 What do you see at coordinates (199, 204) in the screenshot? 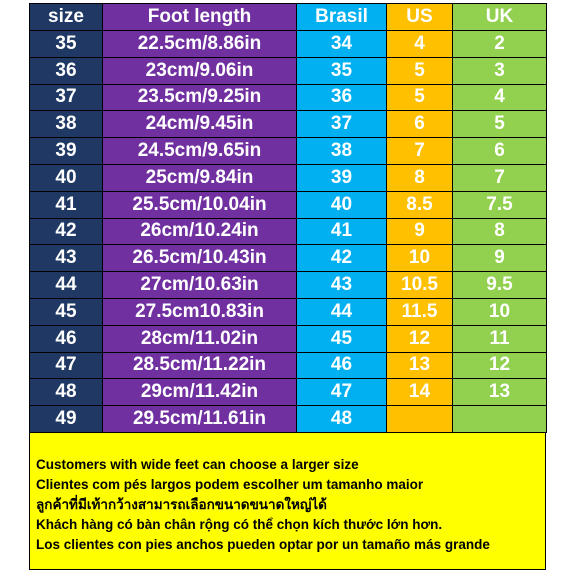
I see `table-cell: 25.5cm/10.04in` at bounding box center [199, 204].